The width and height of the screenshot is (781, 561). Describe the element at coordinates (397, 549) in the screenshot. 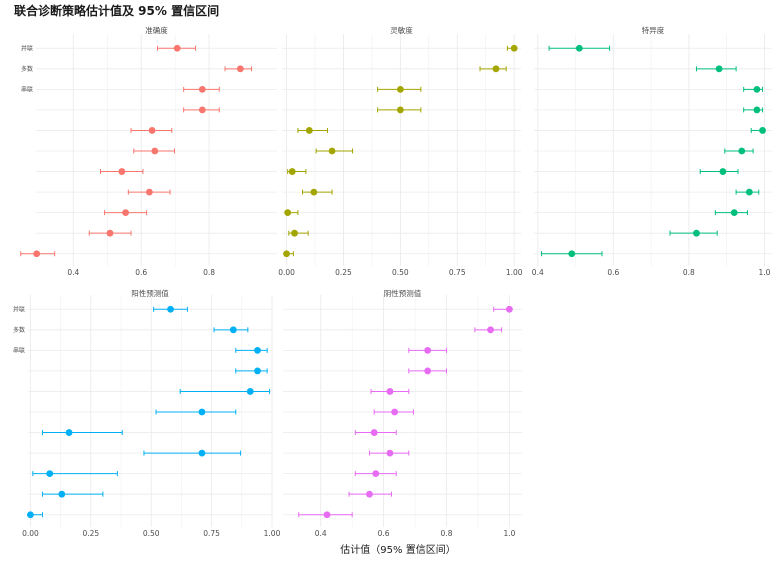

I see `x-axis-title: 估计值（95% 置信区间）` at that location.